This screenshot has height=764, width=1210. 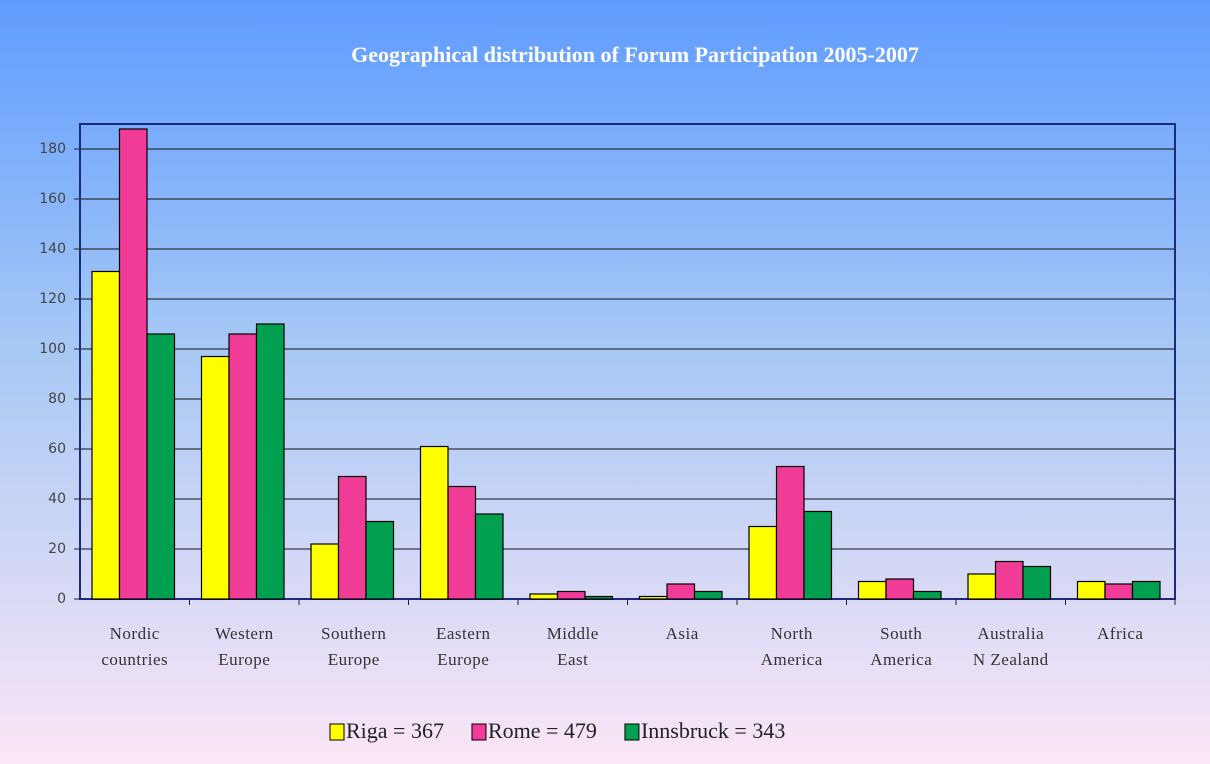 What do you see at coordinates (353, 646) in the screenshot?
I see `x-tick-label: Southern Europe` at bounding box center [353, 646].